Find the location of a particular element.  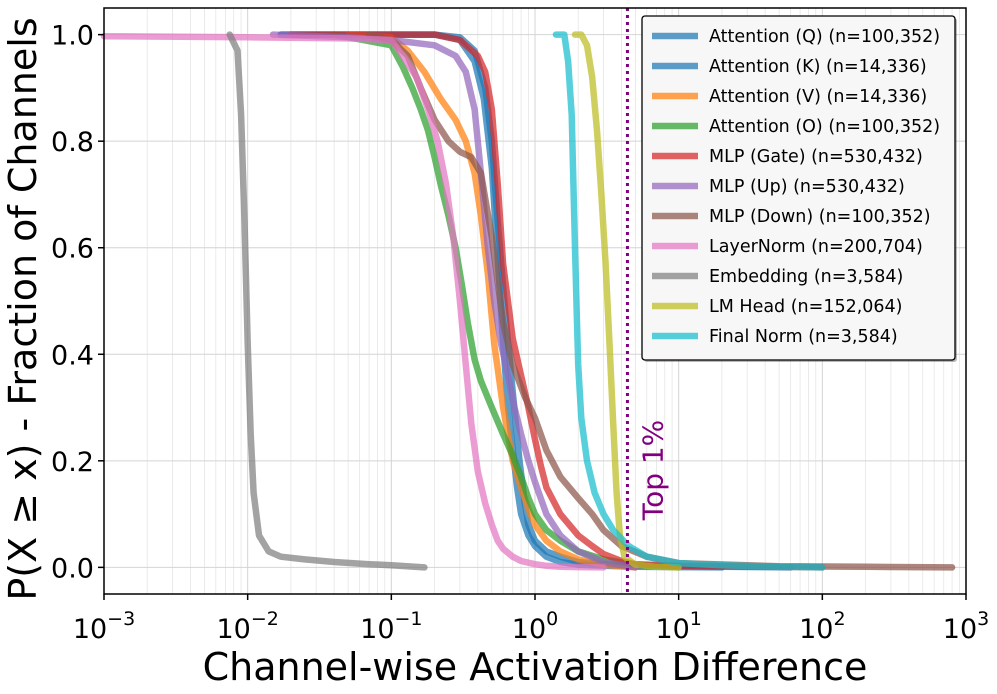

top-percent-label: Top 1% is located at coordinates (652, 471).